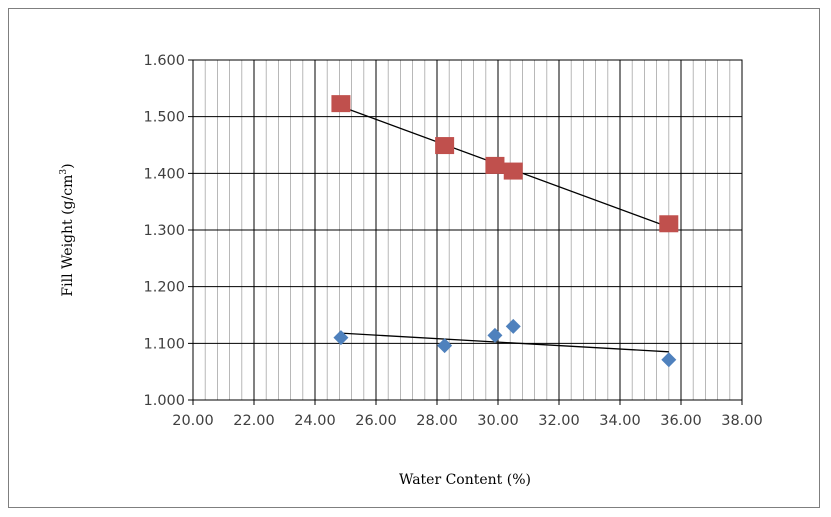  Describe the element at coordinates (193, 421) in the screenshot. I see `x-tick-label: 20.00` at that location.